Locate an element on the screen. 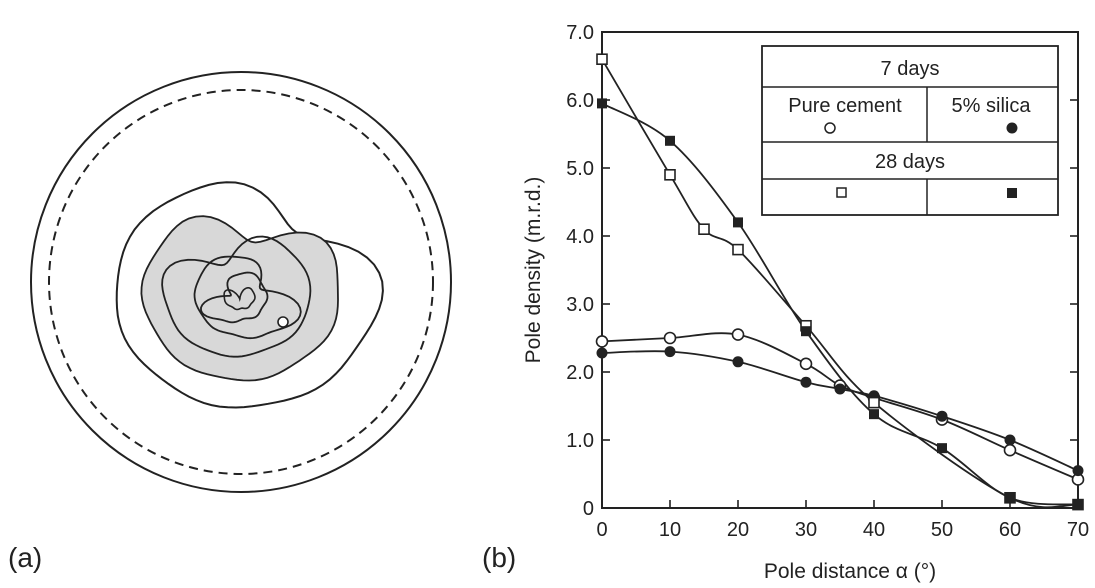 The image size is (1095, 588). x-tick-label: 70 is located at coordinates (1078, 530).